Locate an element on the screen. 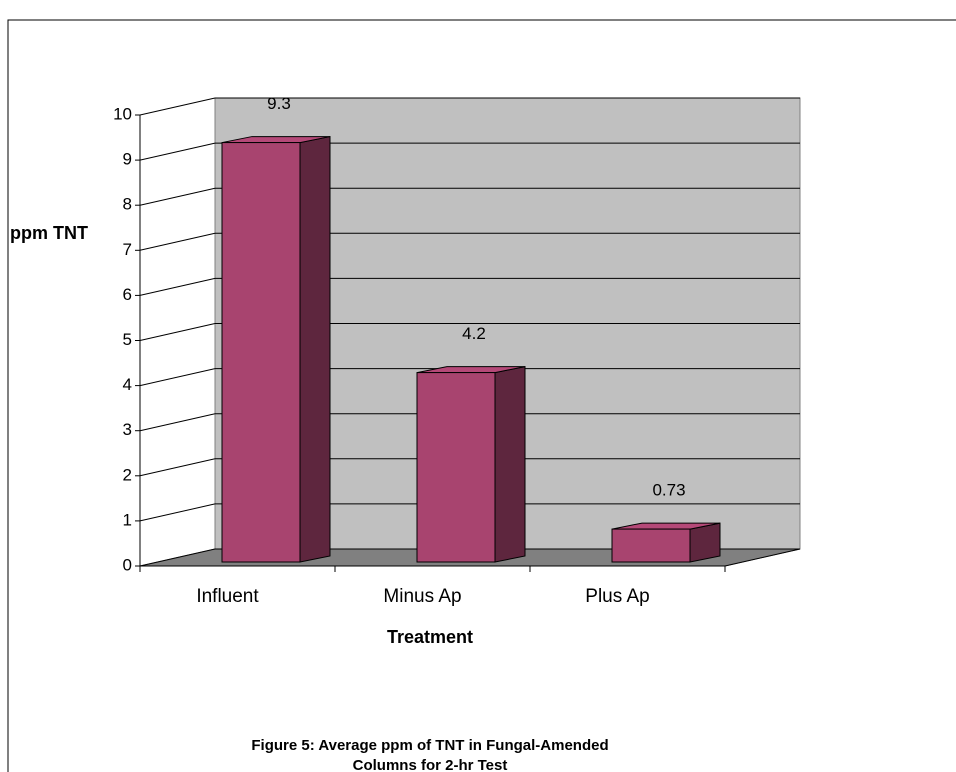 The image size is (956, 772). y-tick-label: 6 is located at coordinates (127, 294).